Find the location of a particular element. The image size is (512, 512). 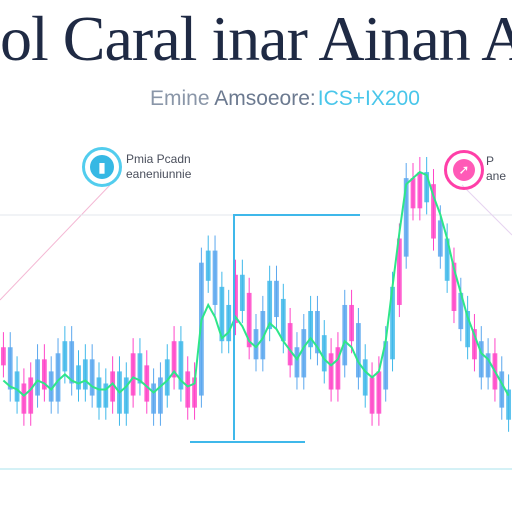

page-subtitle: Emine Amsoeore:ICS+IX200 is located at coordinates (285, 99).